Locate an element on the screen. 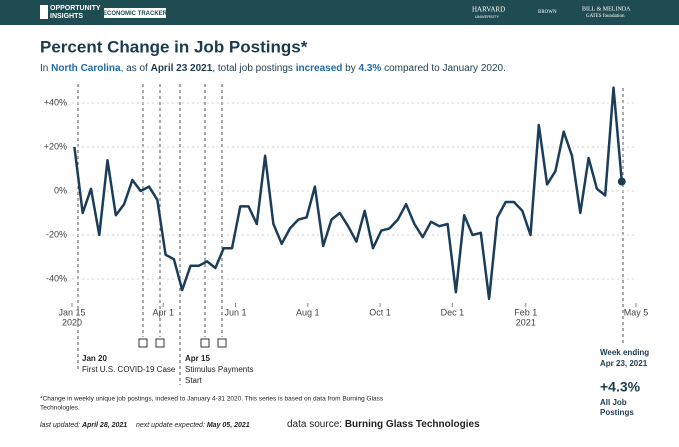 The width and height of the screenshot is (679, 447). x-tick-year: 2021 is located at coordinates (526, 322).